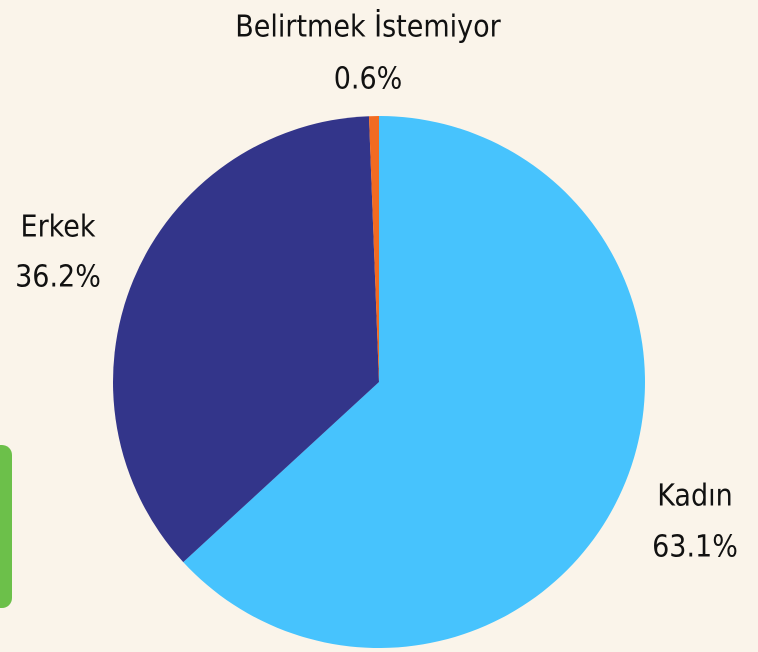  What do you see at coordinates (368, 79) in the screenshot?
I see `slice-value-label: 0.6%` at bounding box center [368, 79].